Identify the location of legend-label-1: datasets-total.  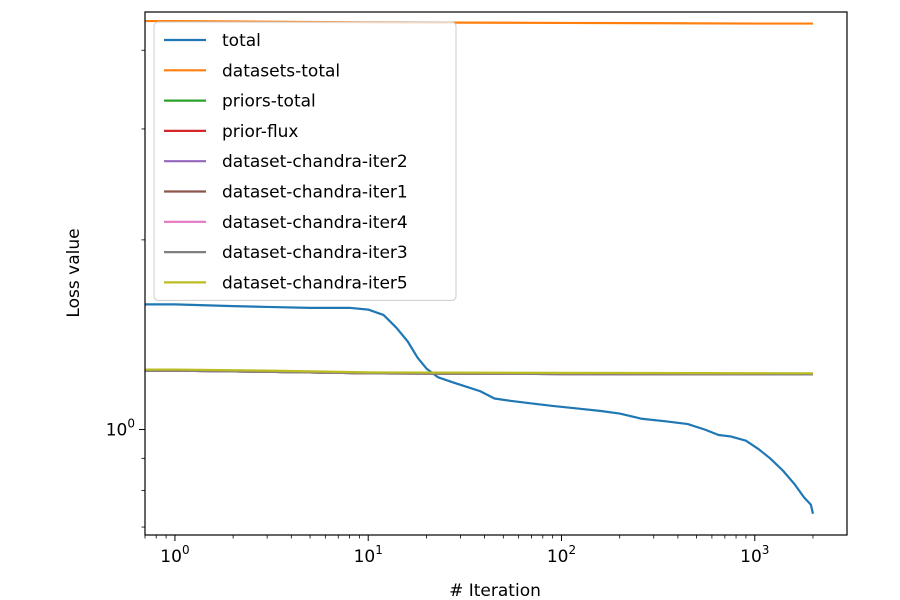
(281, 71).